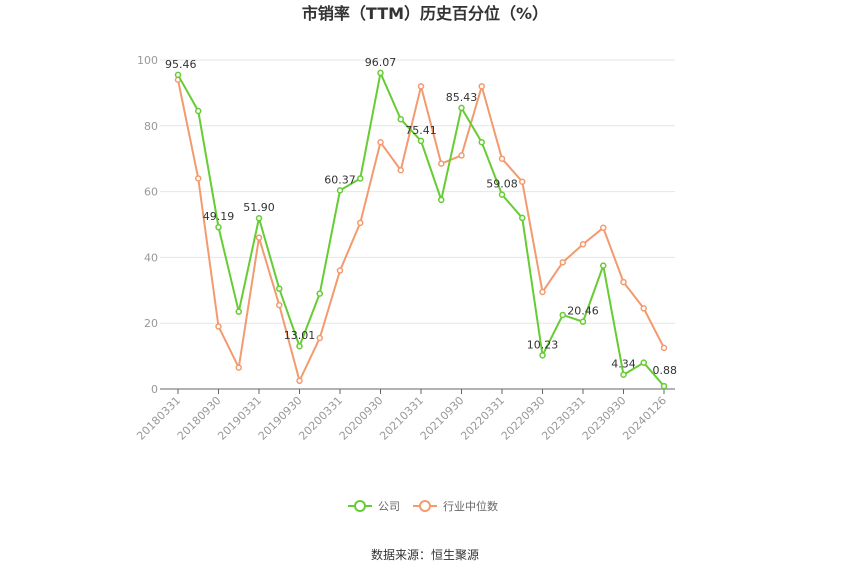 The height and width of the screenshot is (575, 850). I want to click on chart-title: 市销率（TTM）历史百分位（%）, so click(425, 13).